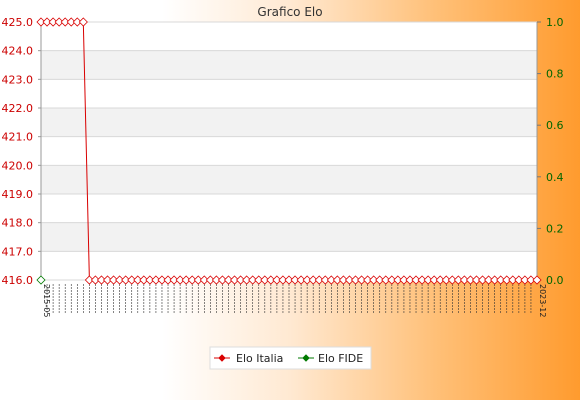 This screenshot has height=400, width=580. Describe the element at coordinates (555, 125) in the screenshot. I see `y-tick-label-right: 0.6` at that location.